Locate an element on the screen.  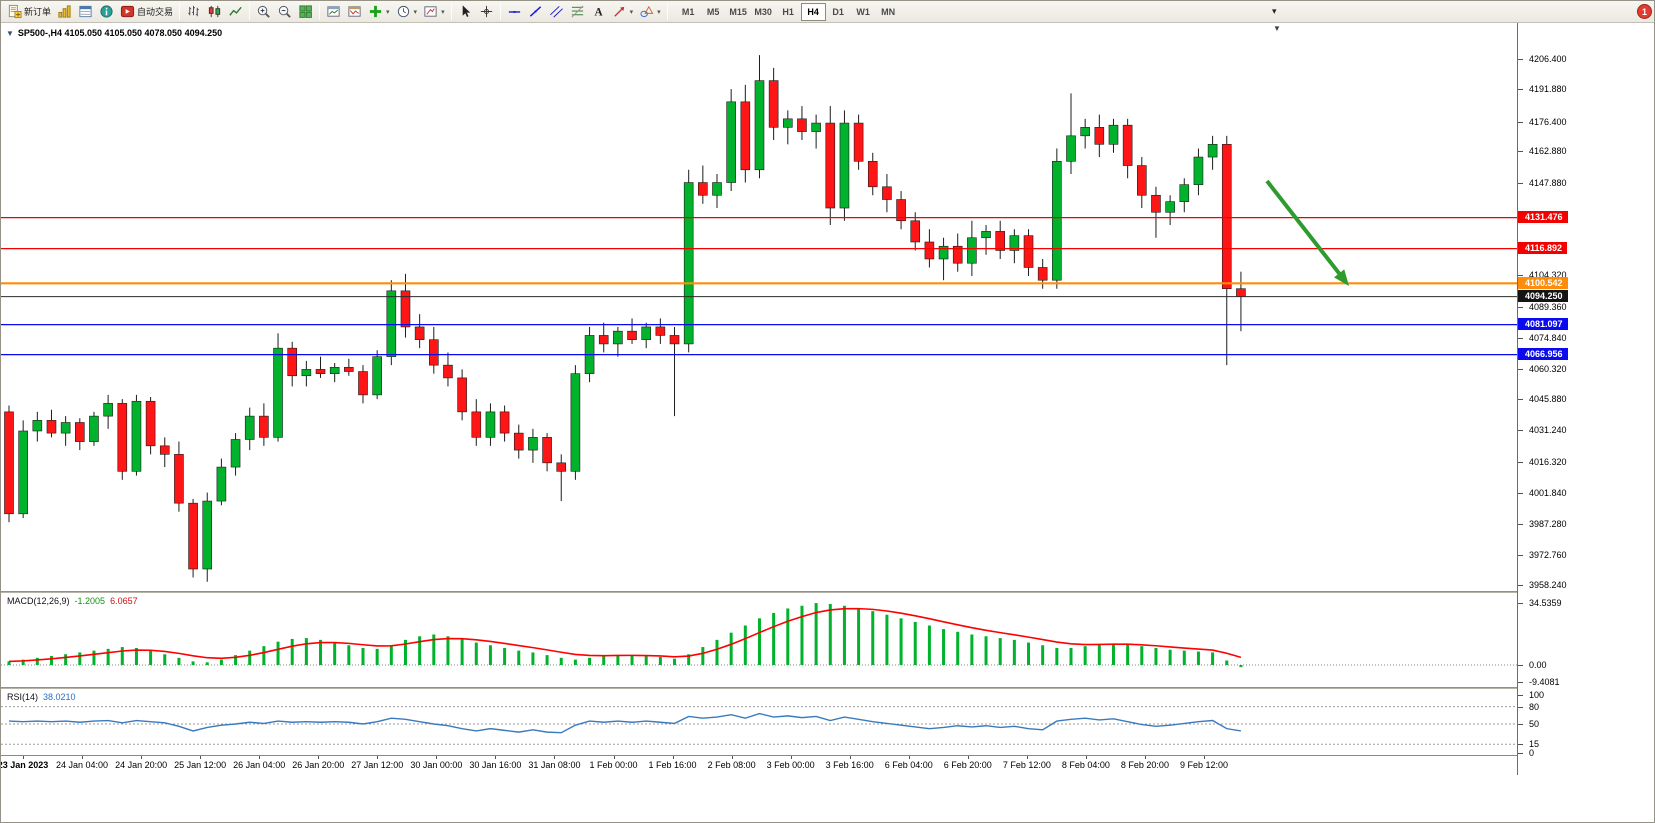
hline-tool-button is located at coordinates (514, 11).